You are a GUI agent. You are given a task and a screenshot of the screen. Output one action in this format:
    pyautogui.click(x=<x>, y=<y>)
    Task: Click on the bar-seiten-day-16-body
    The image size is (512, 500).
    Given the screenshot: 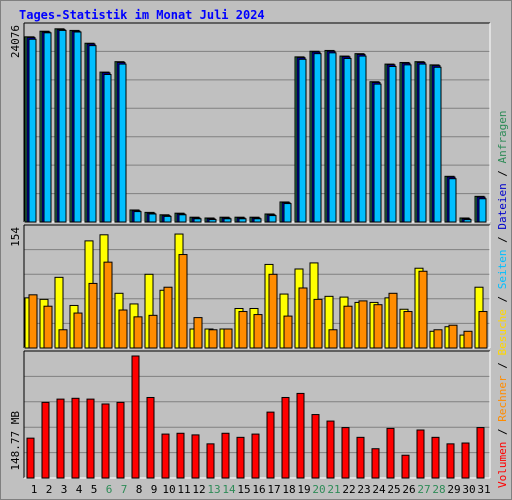 What is the action you would take?
    pyautogui.click(x=257, y=220)
    